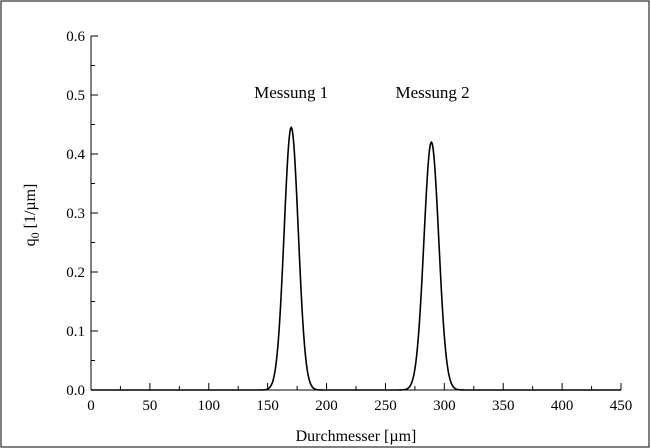 The image size is (651, 448). What do you see at coordinates (75, 214) in the screenshot?
I see `y-tick-label: 0.3` at bounding box center [75, 214].